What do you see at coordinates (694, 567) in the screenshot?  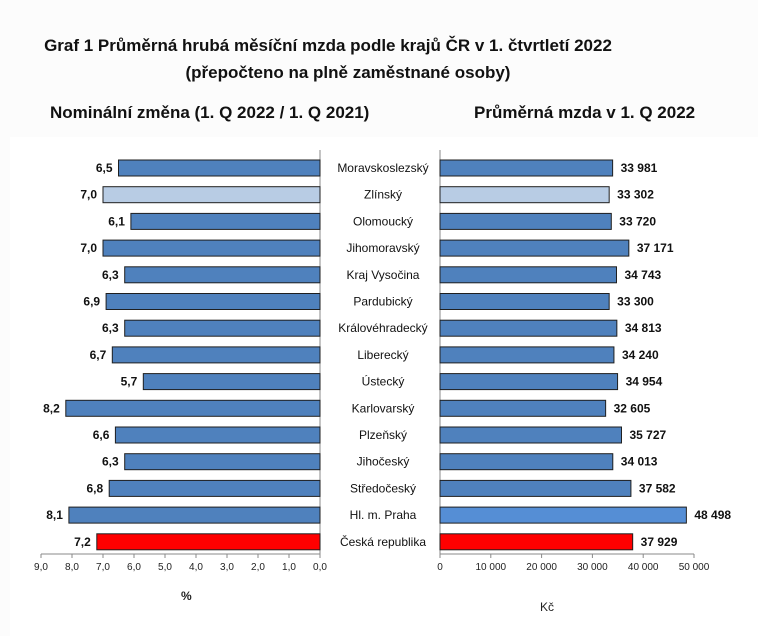 I see `right-tick-label: 50 000` at bounding box center [694, 567].